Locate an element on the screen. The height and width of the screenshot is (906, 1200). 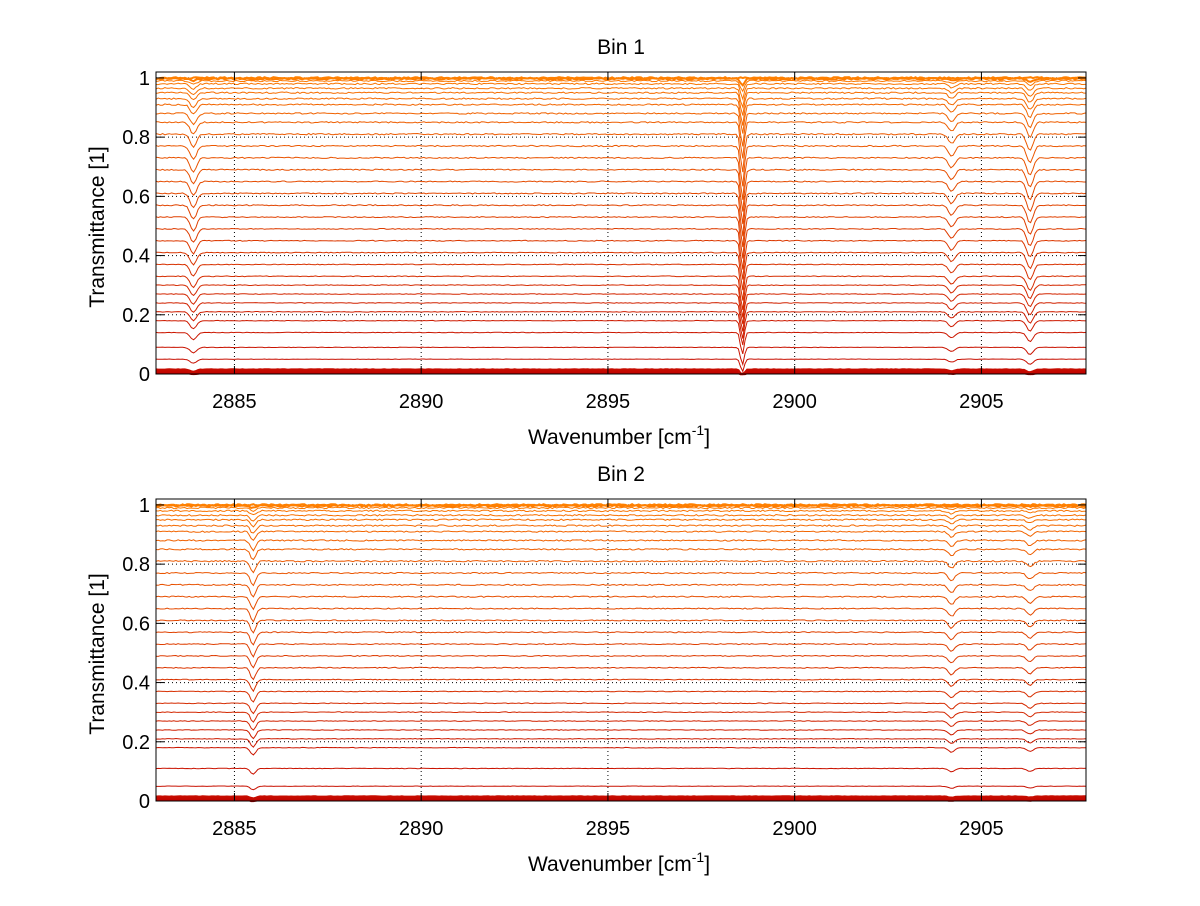
chart-title: Bin 2 is located at coordinates (621, 474).